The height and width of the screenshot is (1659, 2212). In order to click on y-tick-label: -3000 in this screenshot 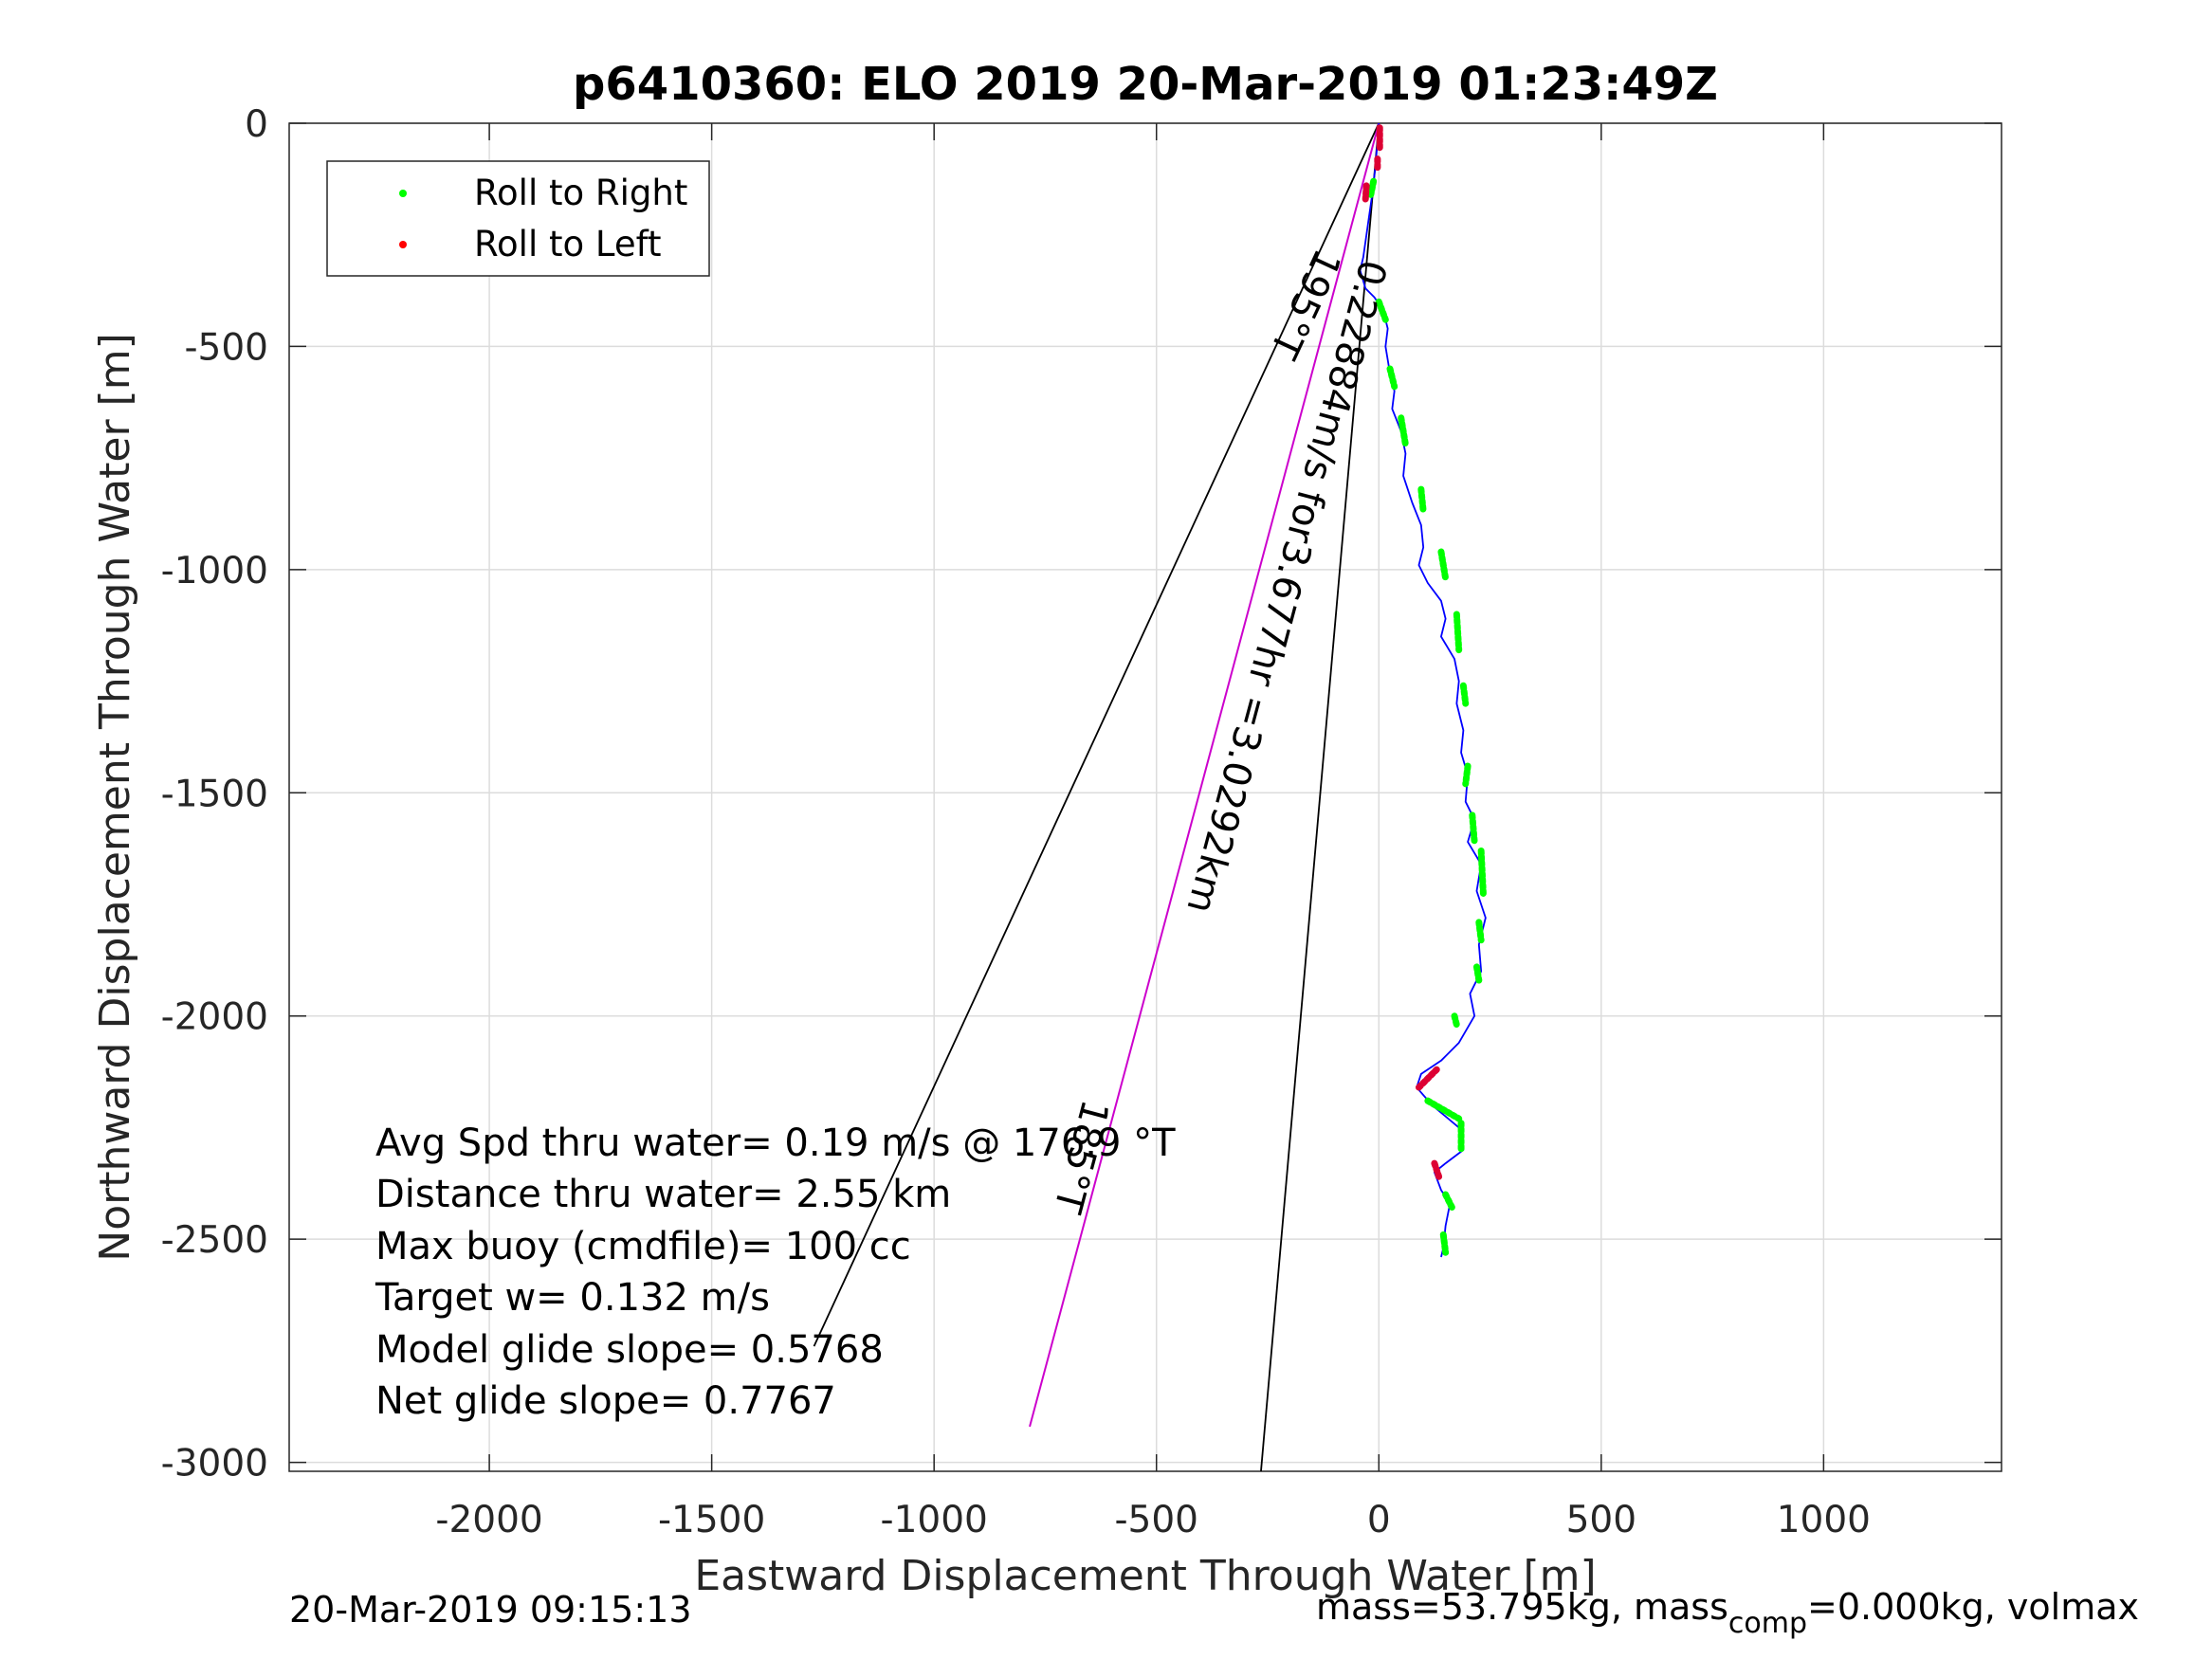, I will do `click(214, 1464)`.